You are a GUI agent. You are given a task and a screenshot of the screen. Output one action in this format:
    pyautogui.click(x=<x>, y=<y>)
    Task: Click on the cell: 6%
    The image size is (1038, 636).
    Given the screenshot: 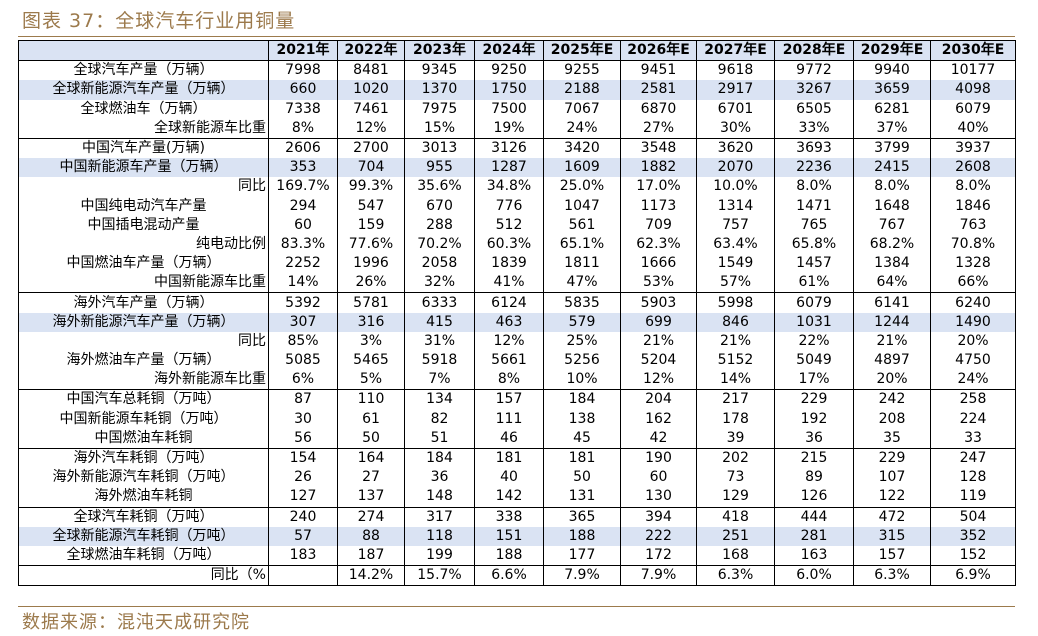 What is the action you would take?
    pyautogui.click(x=303, y=380)
    